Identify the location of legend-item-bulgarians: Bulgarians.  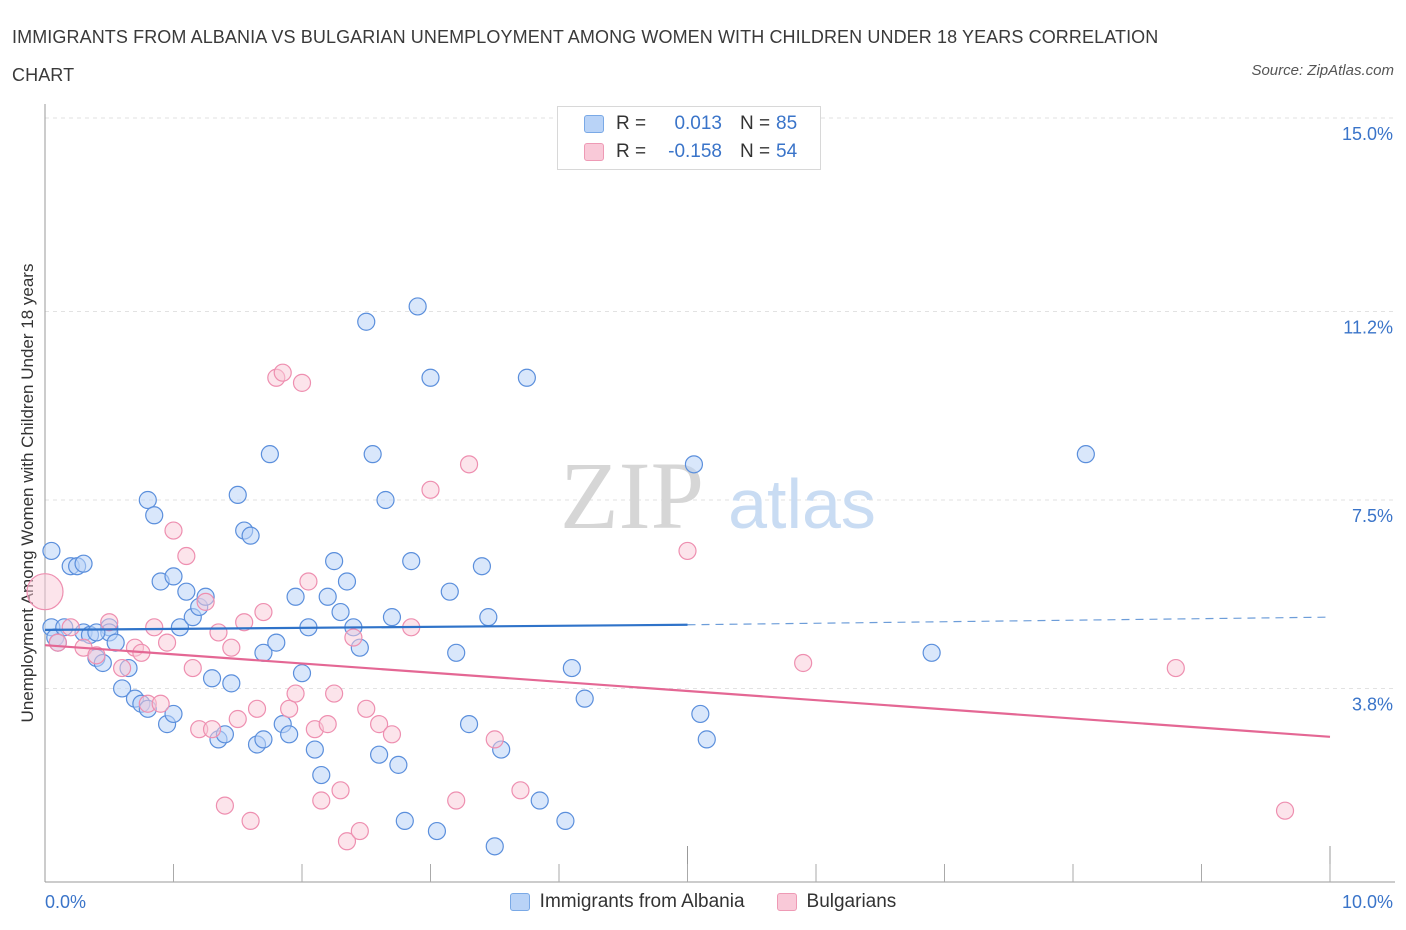
(836, 902).